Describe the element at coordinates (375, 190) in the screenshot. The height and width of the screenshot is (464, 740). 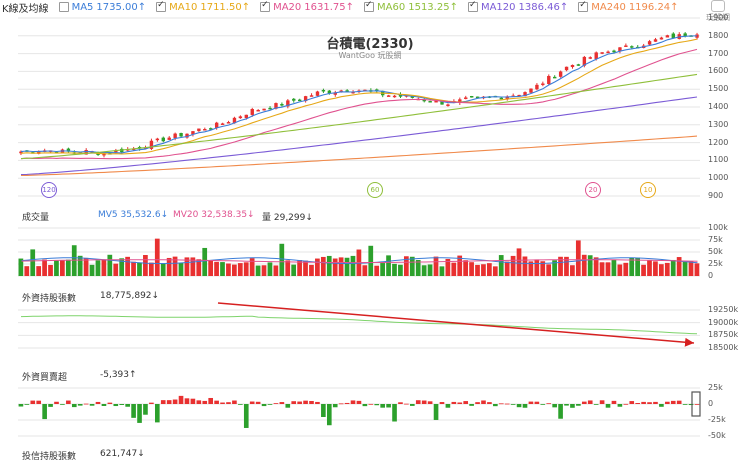
I see `ma-marker: 60` at that location.